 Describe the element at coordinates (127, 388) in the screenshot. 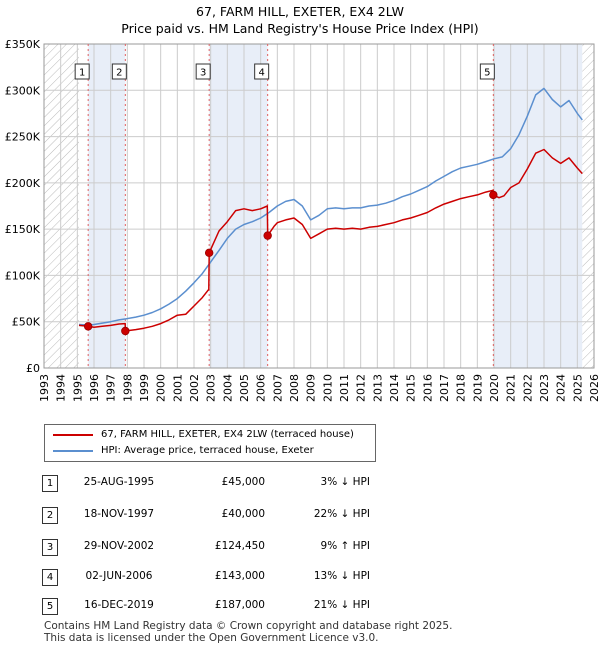

I see `x-tick-label: 1998` at that location.